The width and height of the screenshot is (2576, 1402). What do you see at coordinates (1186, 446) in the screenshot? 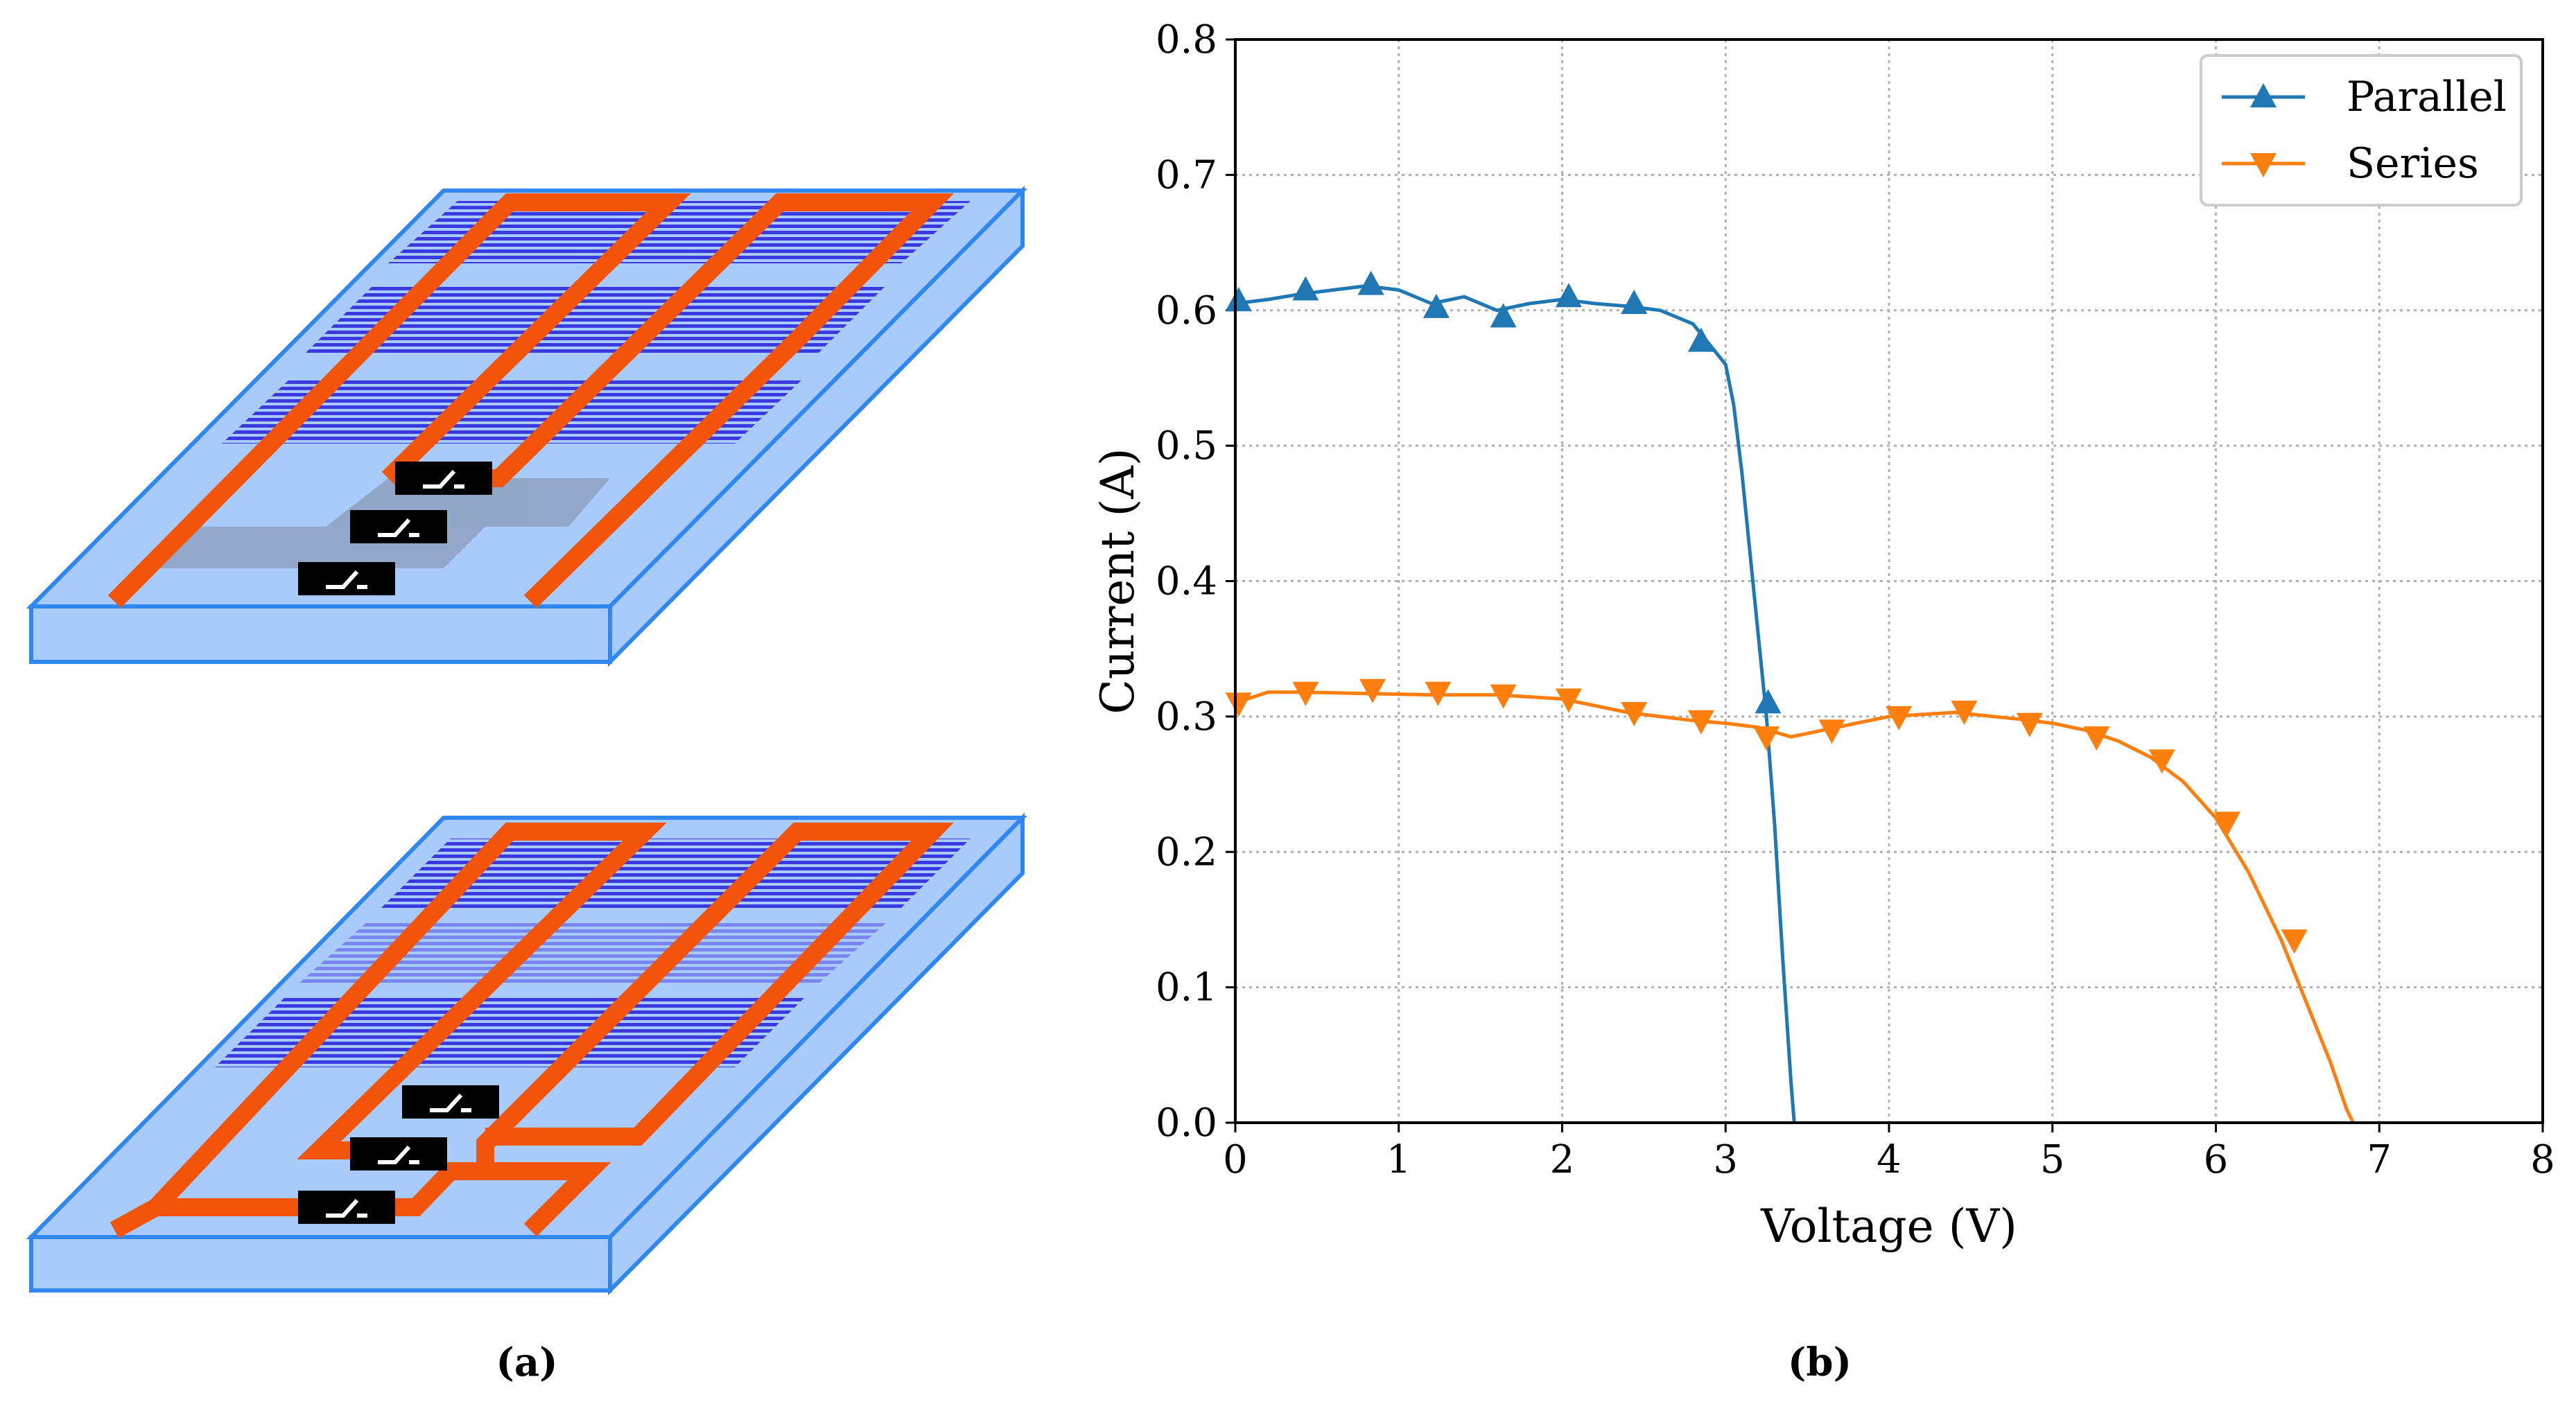
I see `y-tick-label: 0.5` at bounding box center [1186, 446].